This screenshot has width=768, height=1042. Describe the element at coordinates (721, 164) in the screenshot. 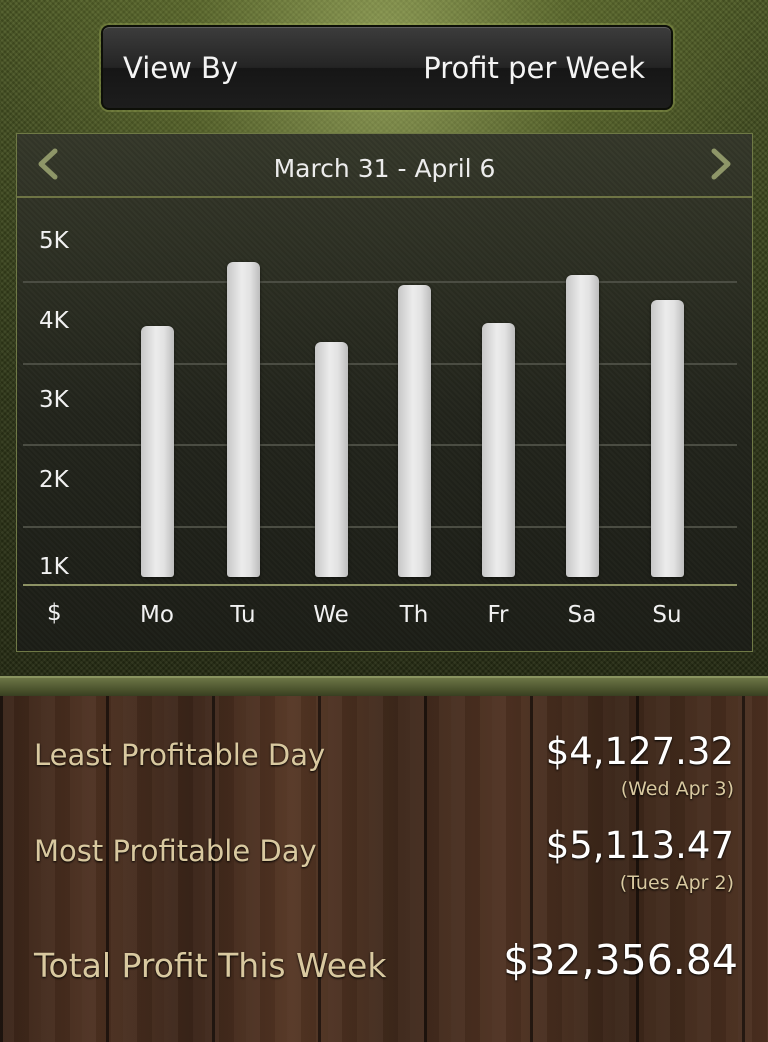

I see `chevron-right-icon` at that location.